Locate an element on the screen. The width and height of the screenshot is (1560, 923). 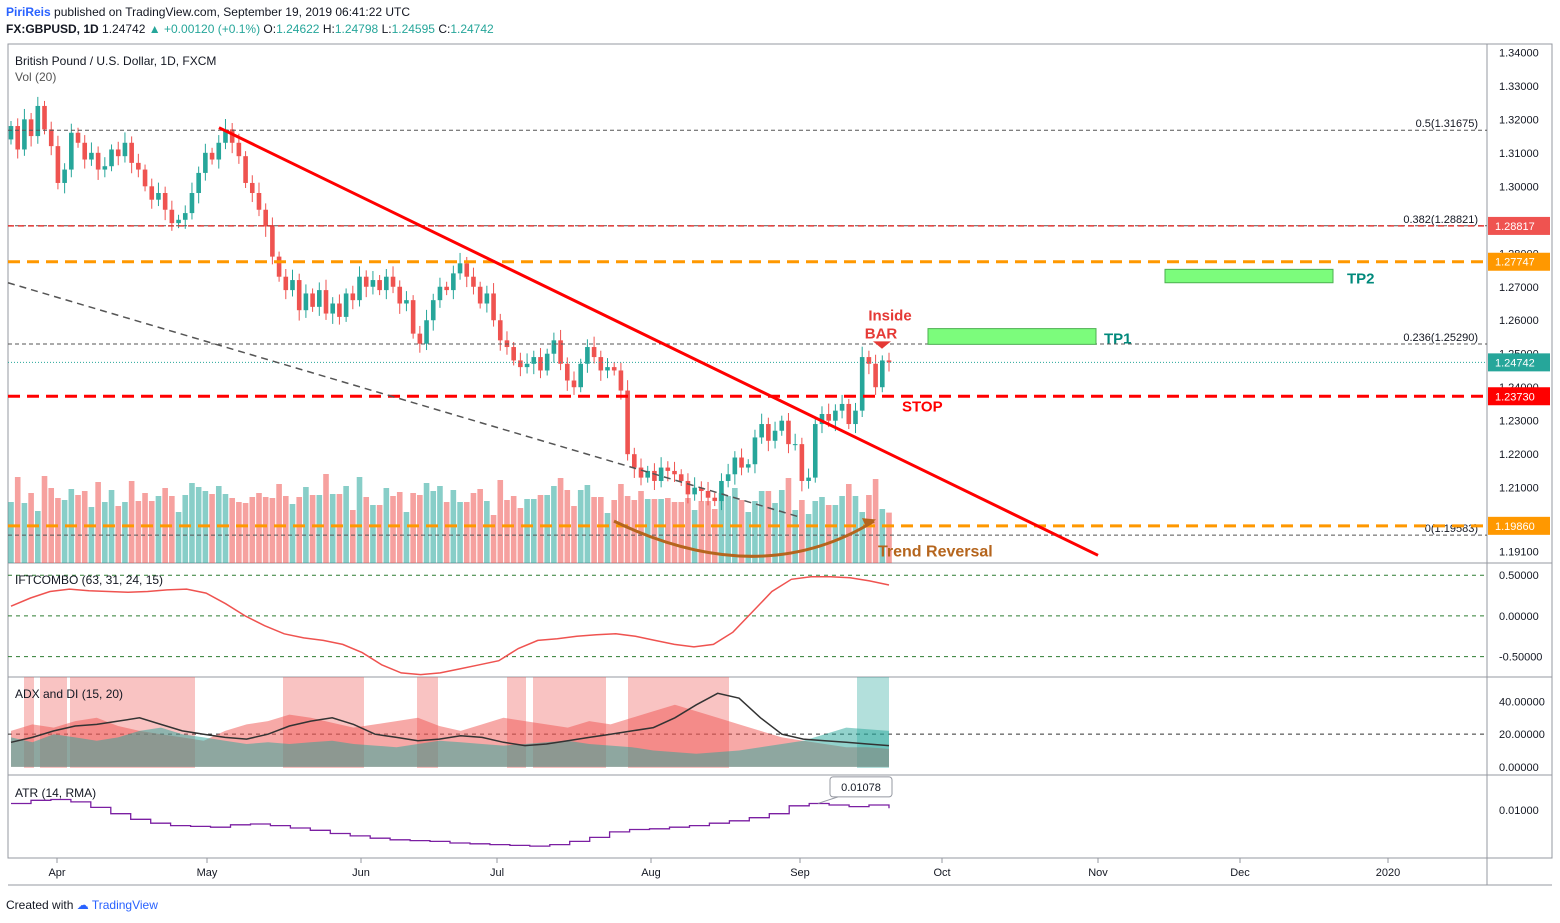
price-tick-label: 1.21000 is located at coordinates (1519, 489).